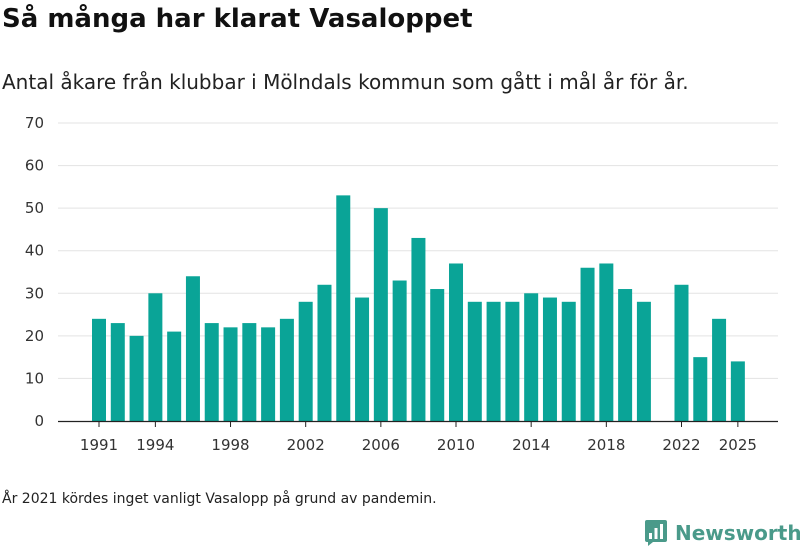 The image size is (800, 550). What do you see at coordinates (606, 445) in the screenshot?
I see `x-tick-label: 2018` at bounding box center [606, 445].